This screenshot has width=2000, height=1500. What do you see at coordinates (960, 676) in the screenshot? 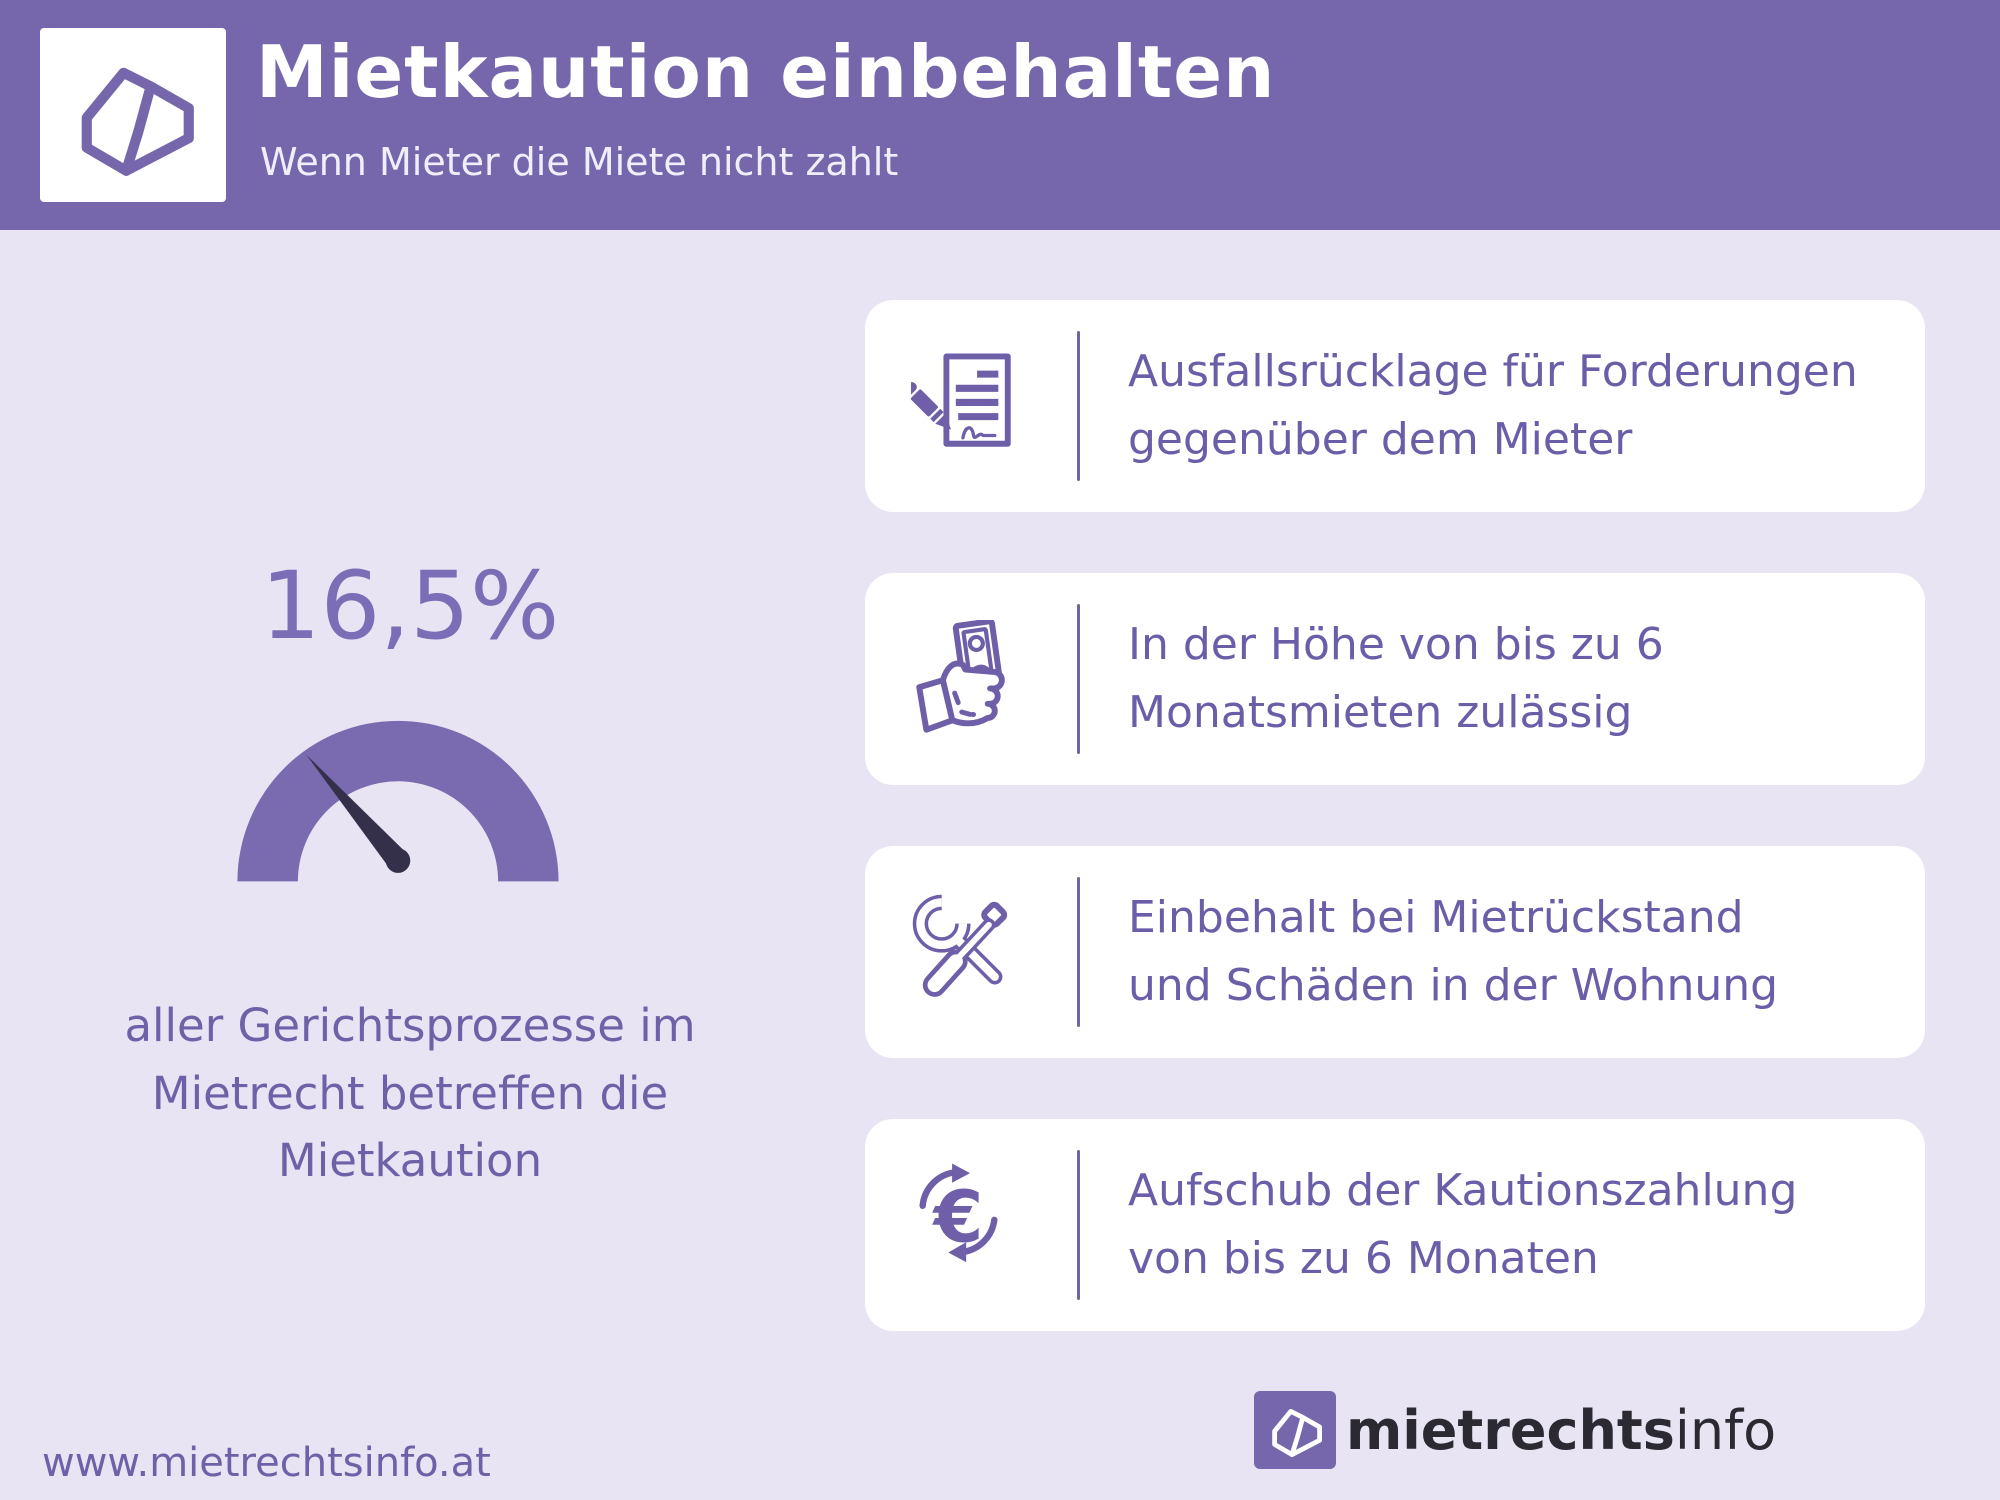
I see `money-hand-icon` at bounding box center [960, 676].